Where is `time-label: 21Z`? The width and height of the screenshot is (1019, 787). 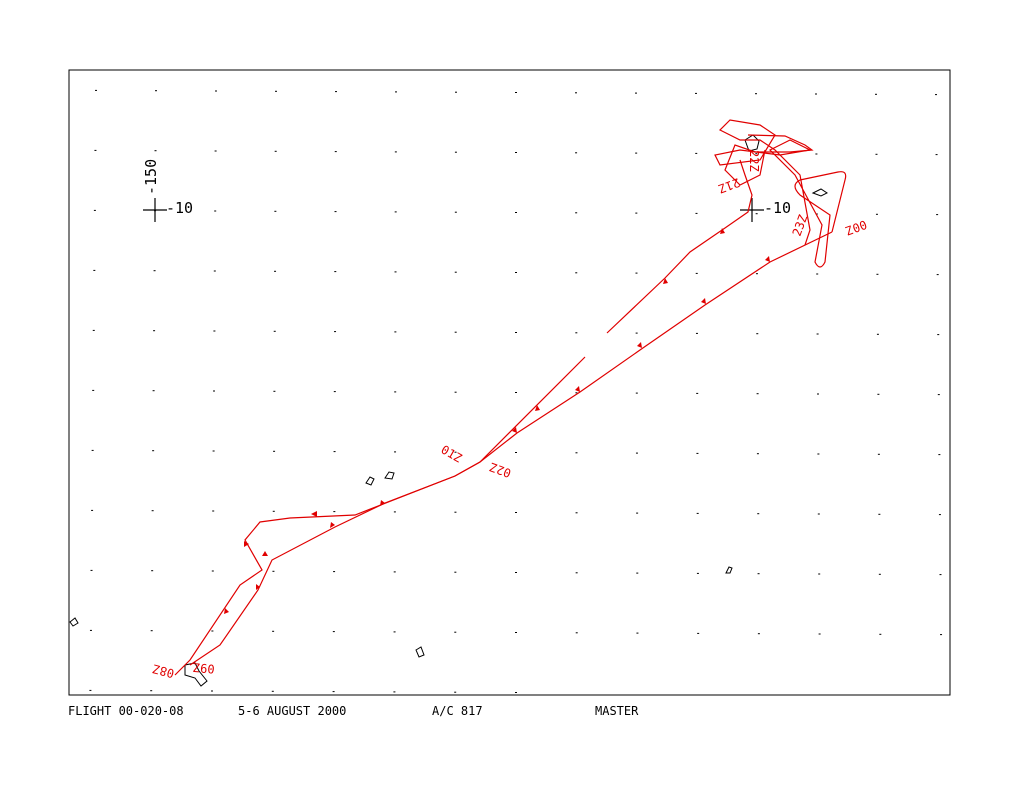 time-label: 21Z is located at coordinates (729, 185).